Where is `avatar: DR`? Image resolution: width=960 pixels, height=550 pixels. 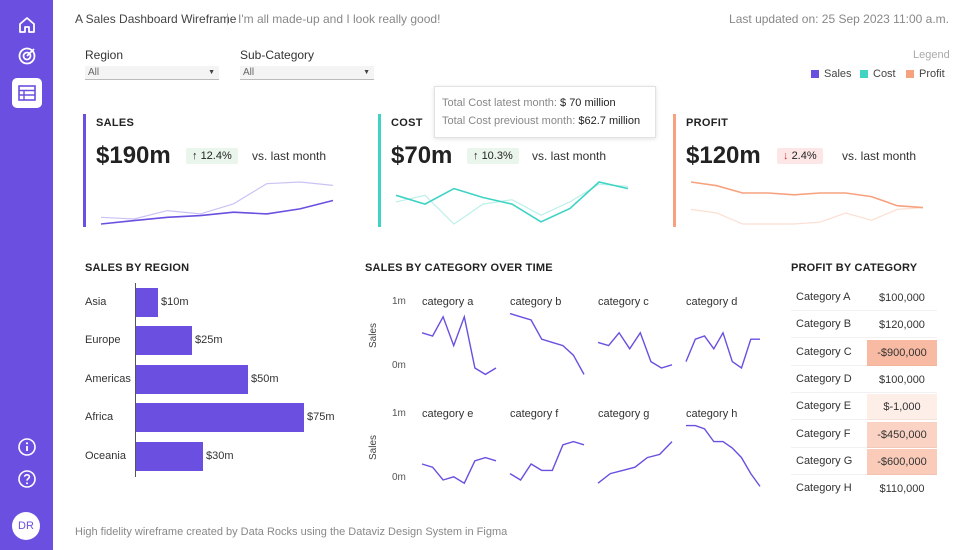
avatar: DR is located at coordinates (26, 526).